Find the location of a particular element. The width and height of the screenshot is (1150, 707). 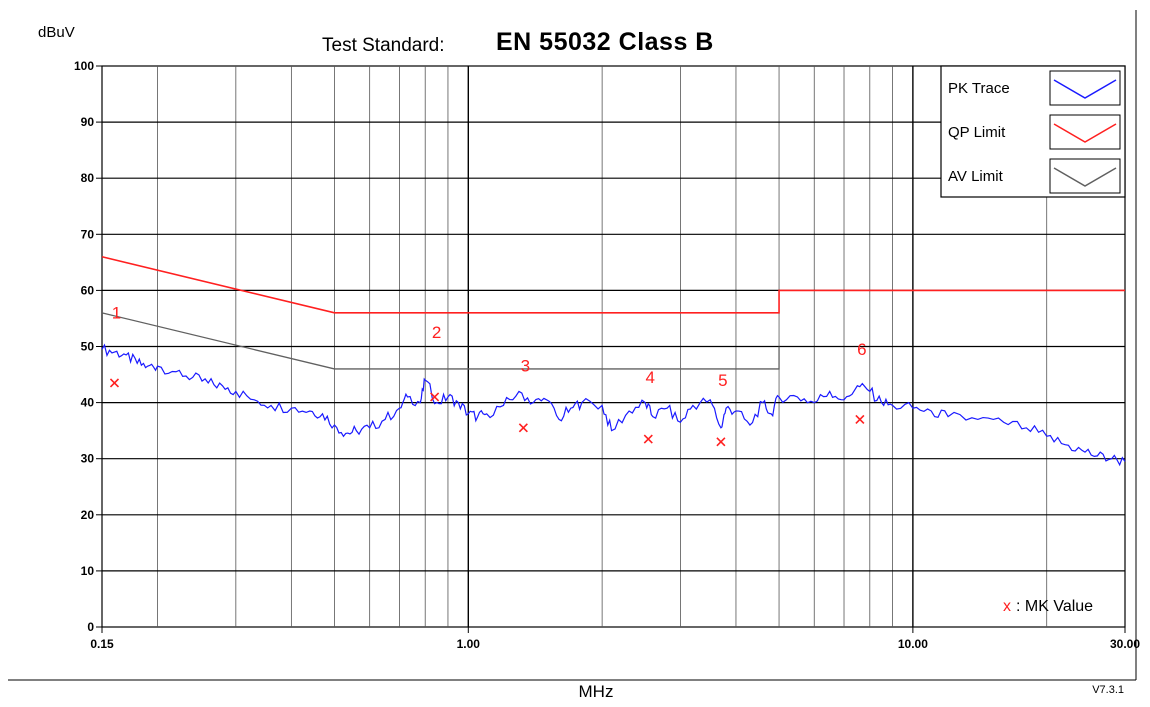

mk-symbol: x is located at coordinates (1007, 606).